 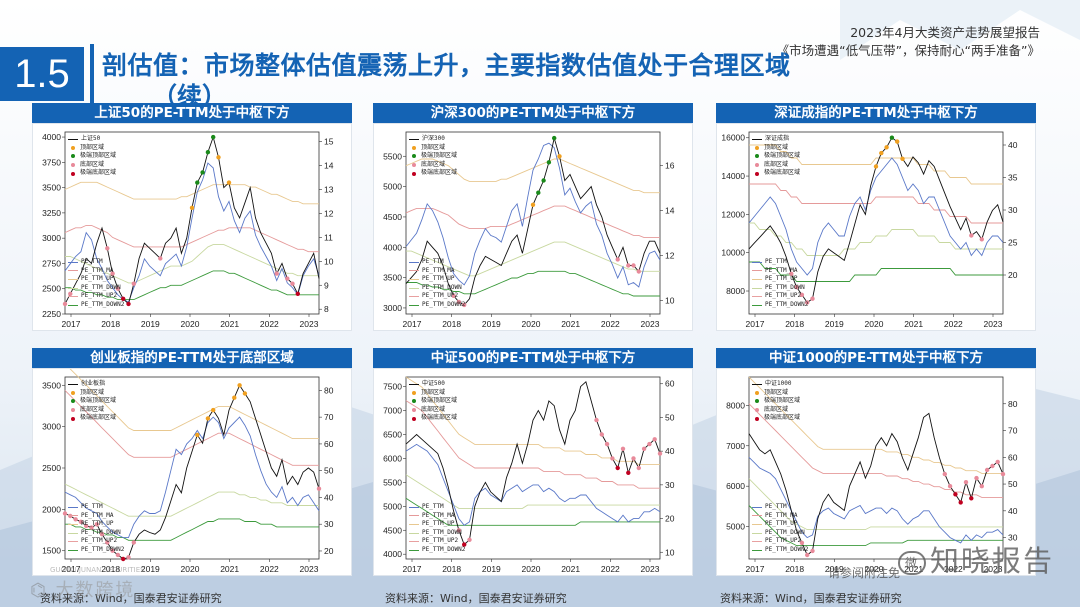 What do you see at coordinates (670, 166) in the screenshot?
I see `y-right-tick-label: 16` at bounding box center [670, 166].